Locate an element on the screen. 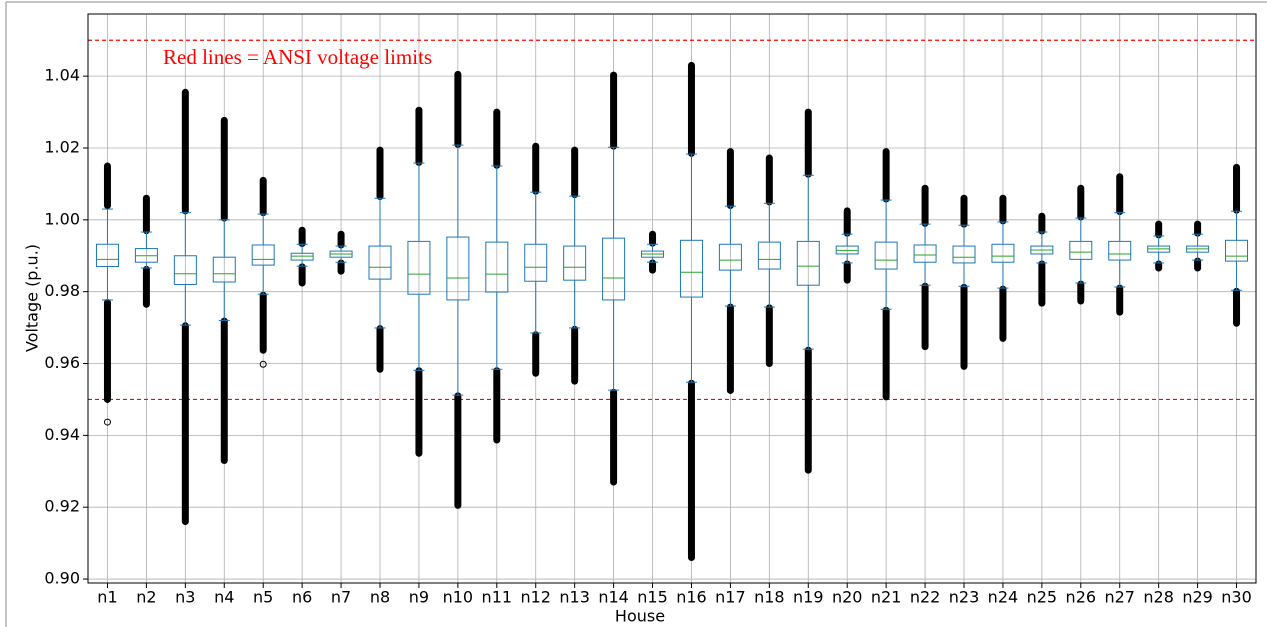 The height and width of the screenshot is (627, 1267). y-tick-label: 0.94 is located at coordinates (62, 434).